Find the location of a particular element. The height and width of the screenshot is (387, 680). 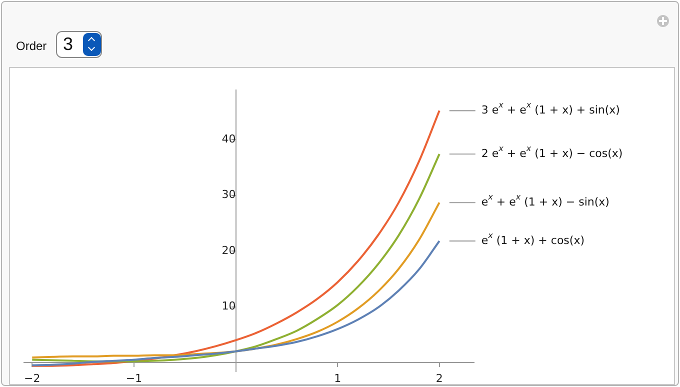

x-tick-label: 2 is located at coordinates (439, 378).